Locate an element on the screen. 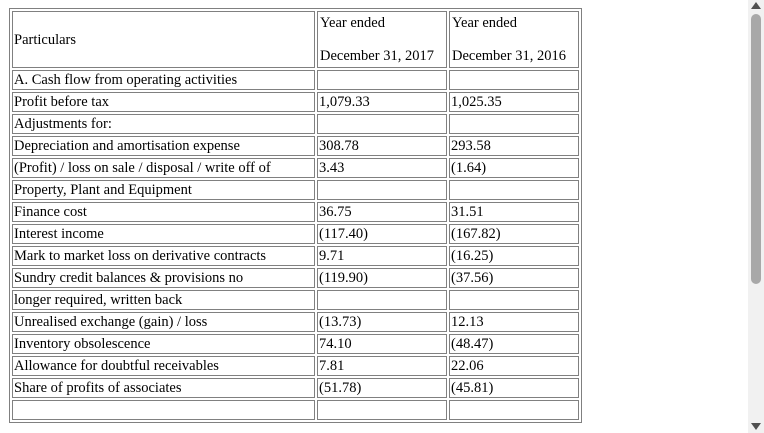 Image resolution: width=764 pixels, height=433 pixels. row-value-2017: 7.81 is located at coordinates (382, 366).